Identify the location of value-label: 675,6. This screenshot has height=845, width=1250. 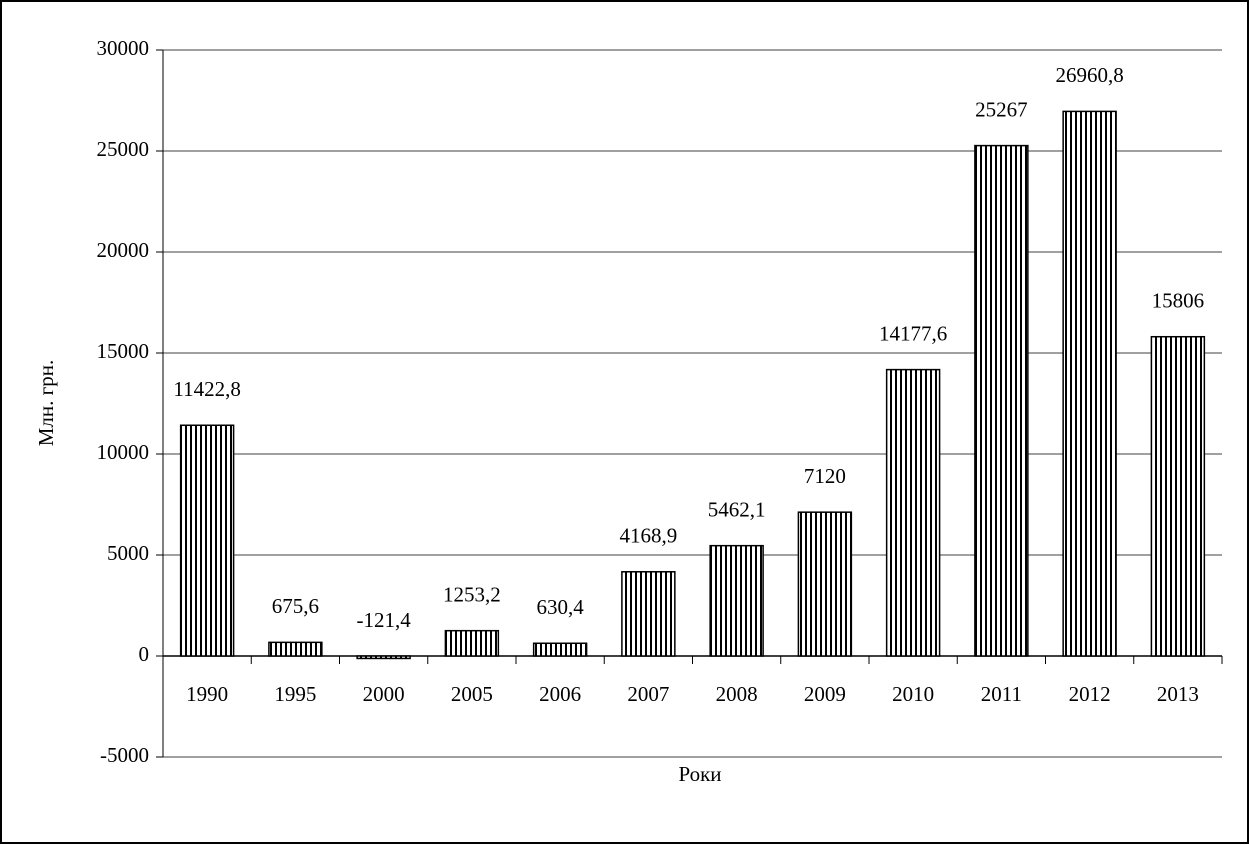
(295, 606).